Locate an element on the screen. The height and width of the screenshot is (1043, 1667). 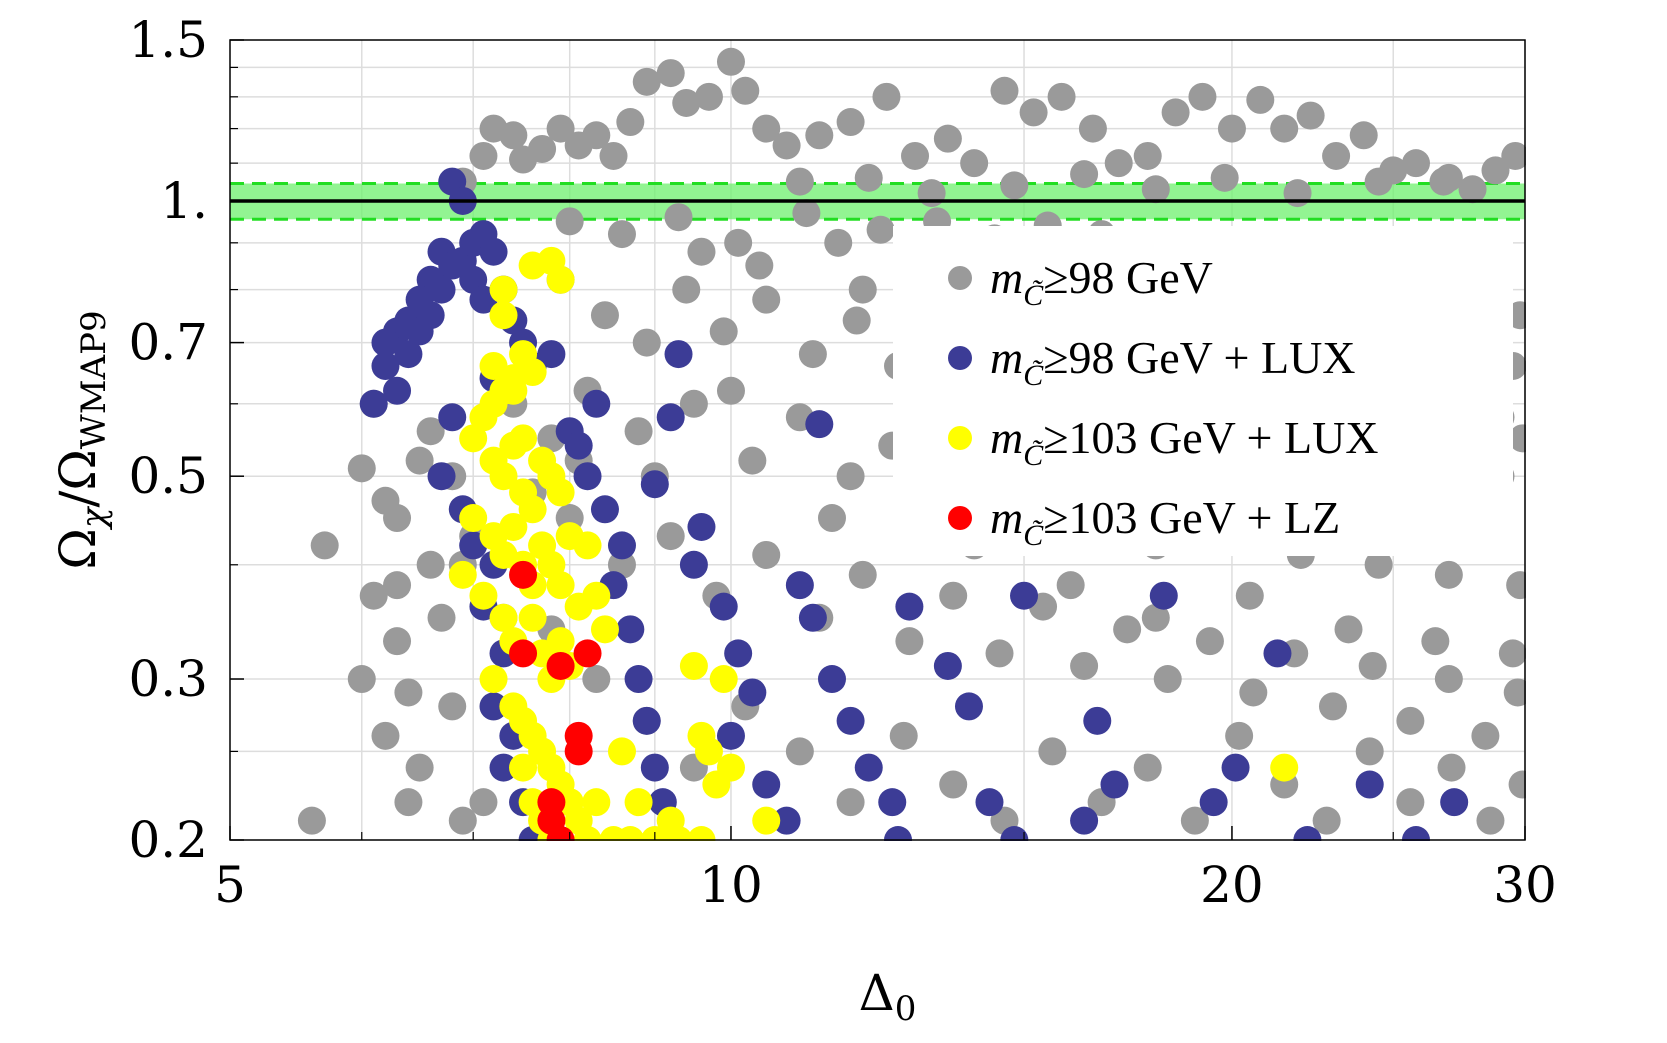
legend-box is located at coordinates (1203, 391).